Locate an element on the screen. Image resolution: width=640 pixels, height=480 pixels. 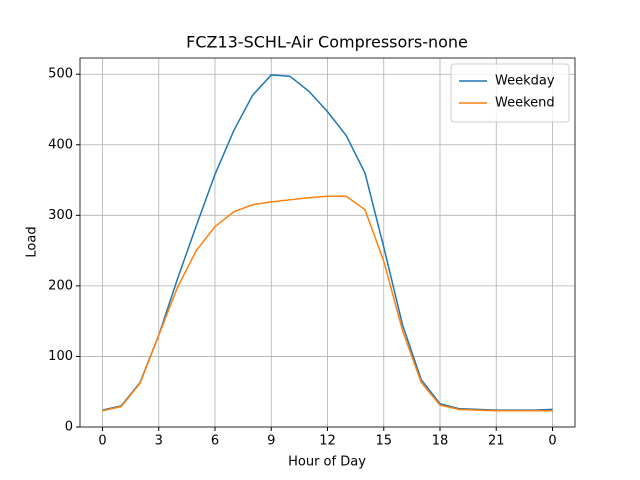
x-tick-label: 15 is located at coordinates (383, 441).